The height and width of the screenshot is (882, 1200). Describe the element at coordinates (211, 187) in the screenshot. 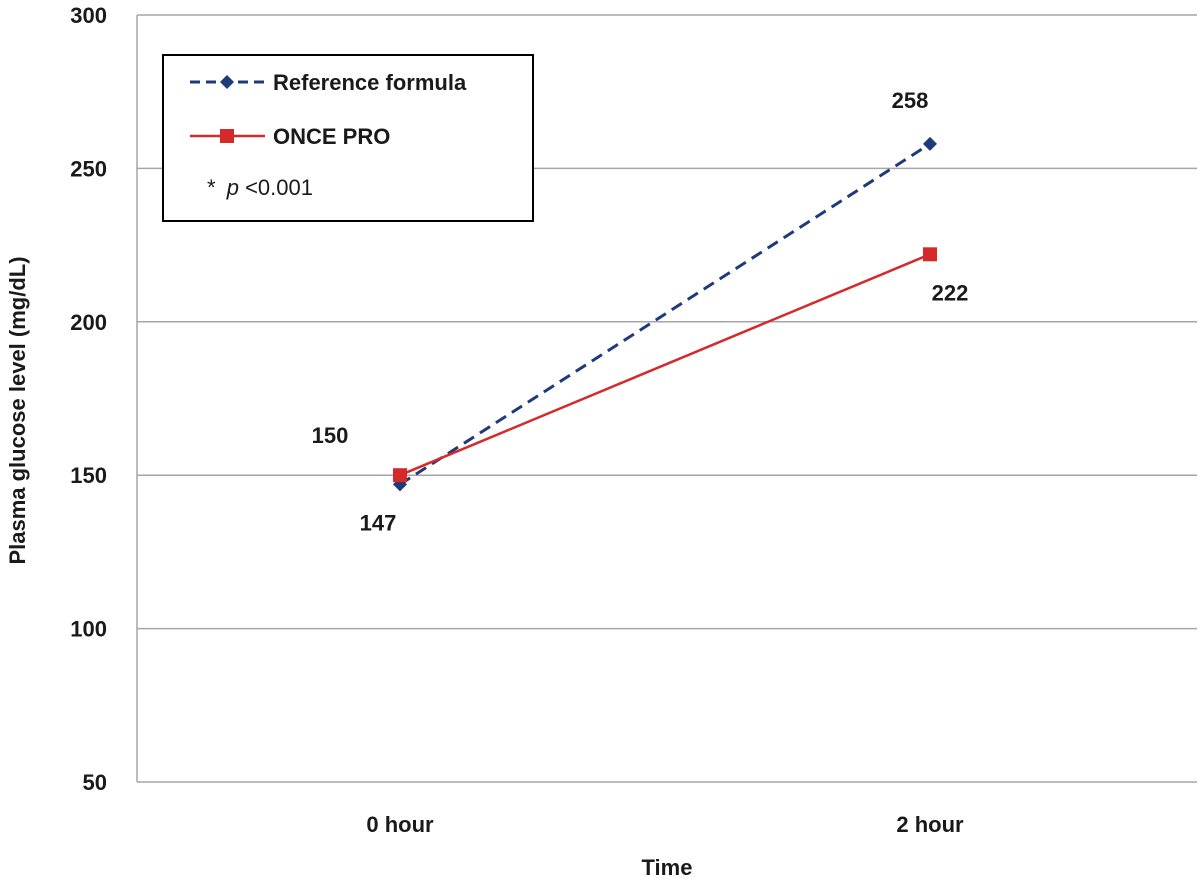

I see `p-value-star: *` at that location.